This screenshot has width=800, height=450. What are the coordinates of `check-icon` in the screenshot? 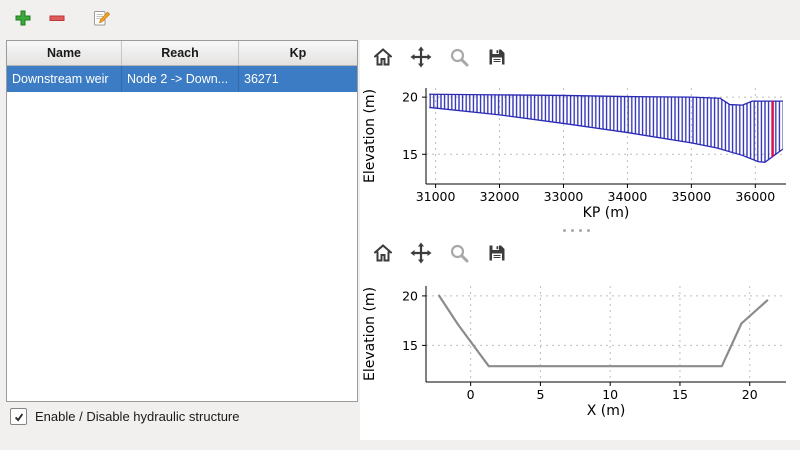 It's located at (18, 416).